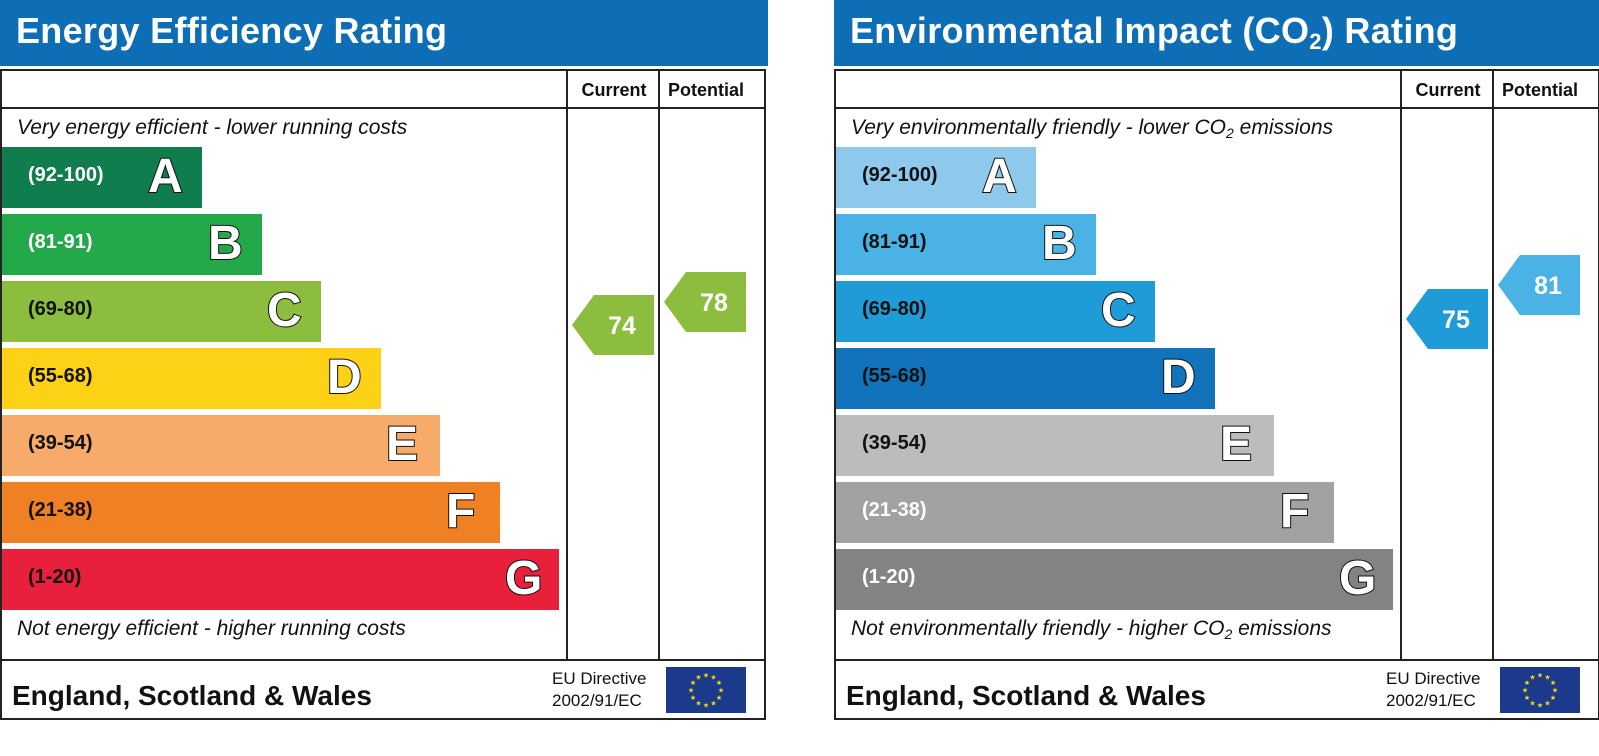 The height and width of the screenshot is (756, 1599). What do you see at coordinates (714, 303) in the screenshot?
I see `potential-rating-arrow-value: 78` at bounding box center [714, 303].